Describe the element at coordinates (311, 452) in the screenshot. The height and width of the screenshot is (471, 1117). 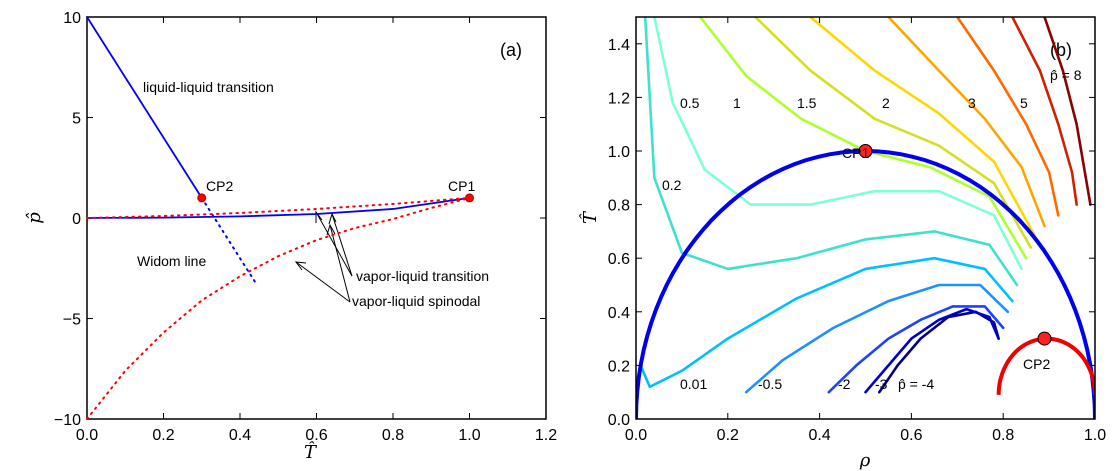
I see `axis-label-x: T̂` at that location.